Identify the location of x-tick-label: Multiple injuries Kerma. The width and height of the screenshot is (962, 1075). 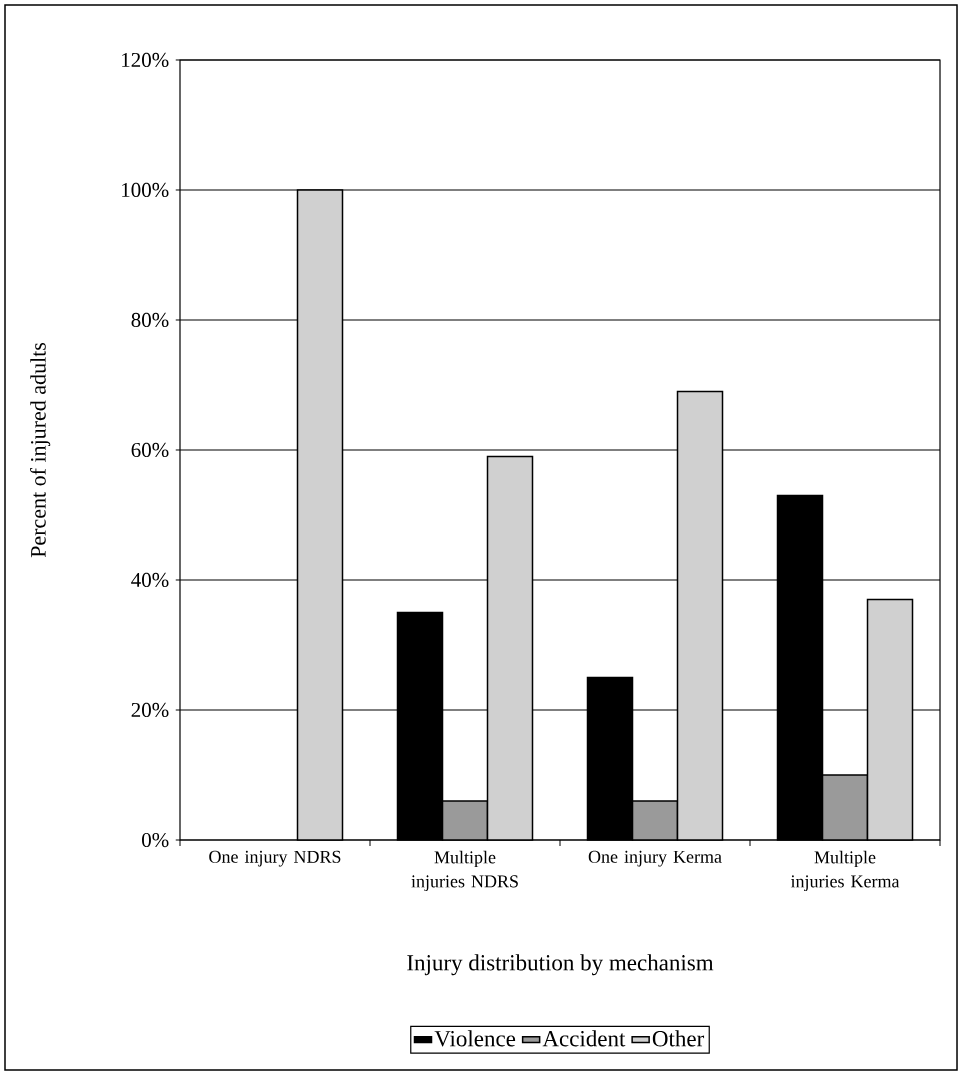
(845, 871).